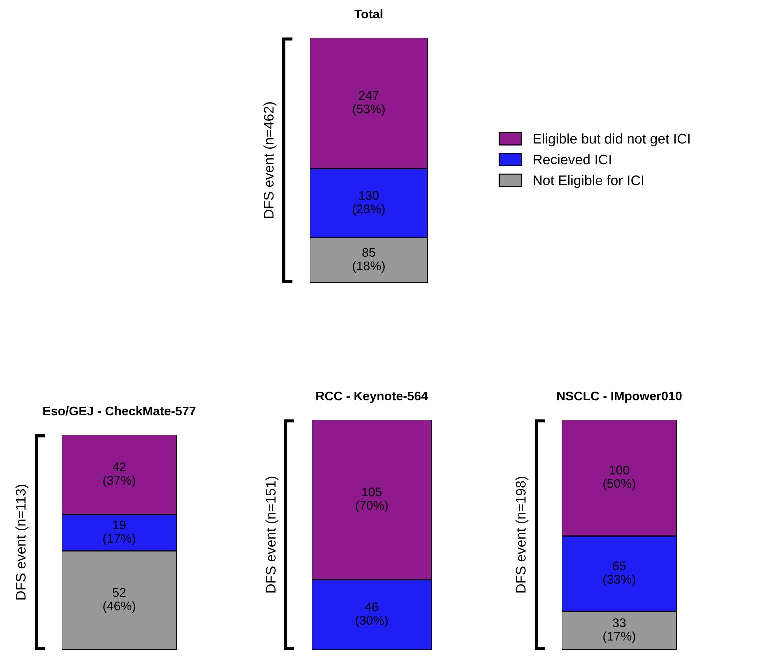 The image size is (765, 662). Describe the element at coordinates (368, 14) in the screenshot. I see `chart-title: Total` at that location.